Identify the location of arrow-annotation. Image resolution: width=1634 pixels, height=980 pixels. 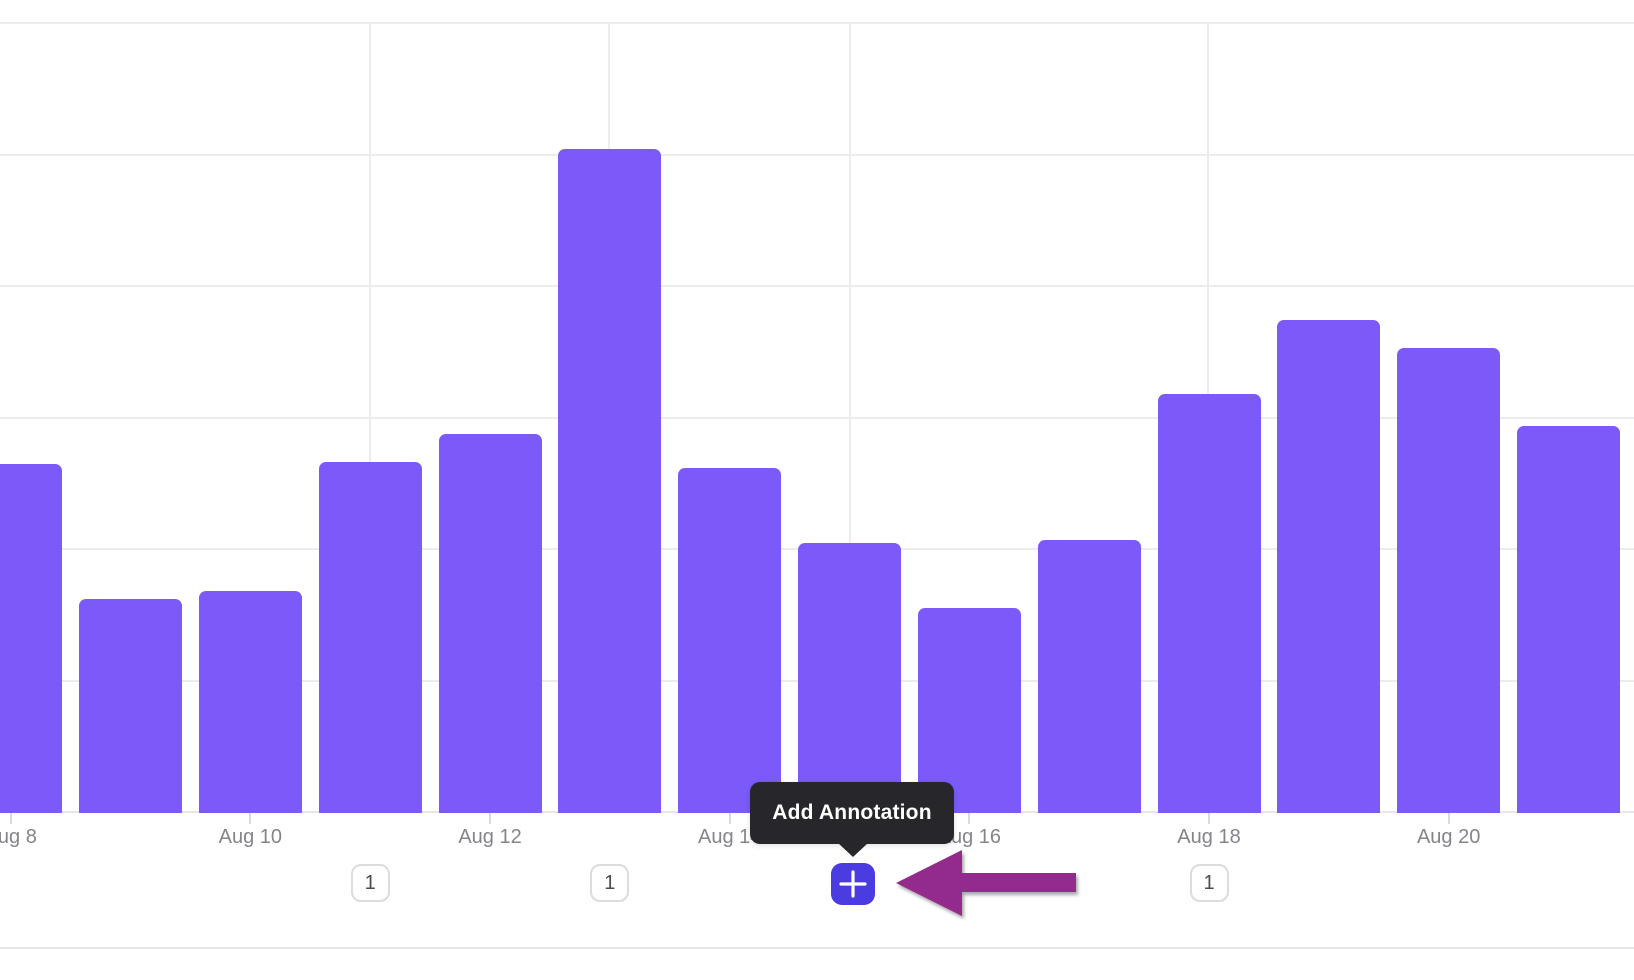
(986, 883).